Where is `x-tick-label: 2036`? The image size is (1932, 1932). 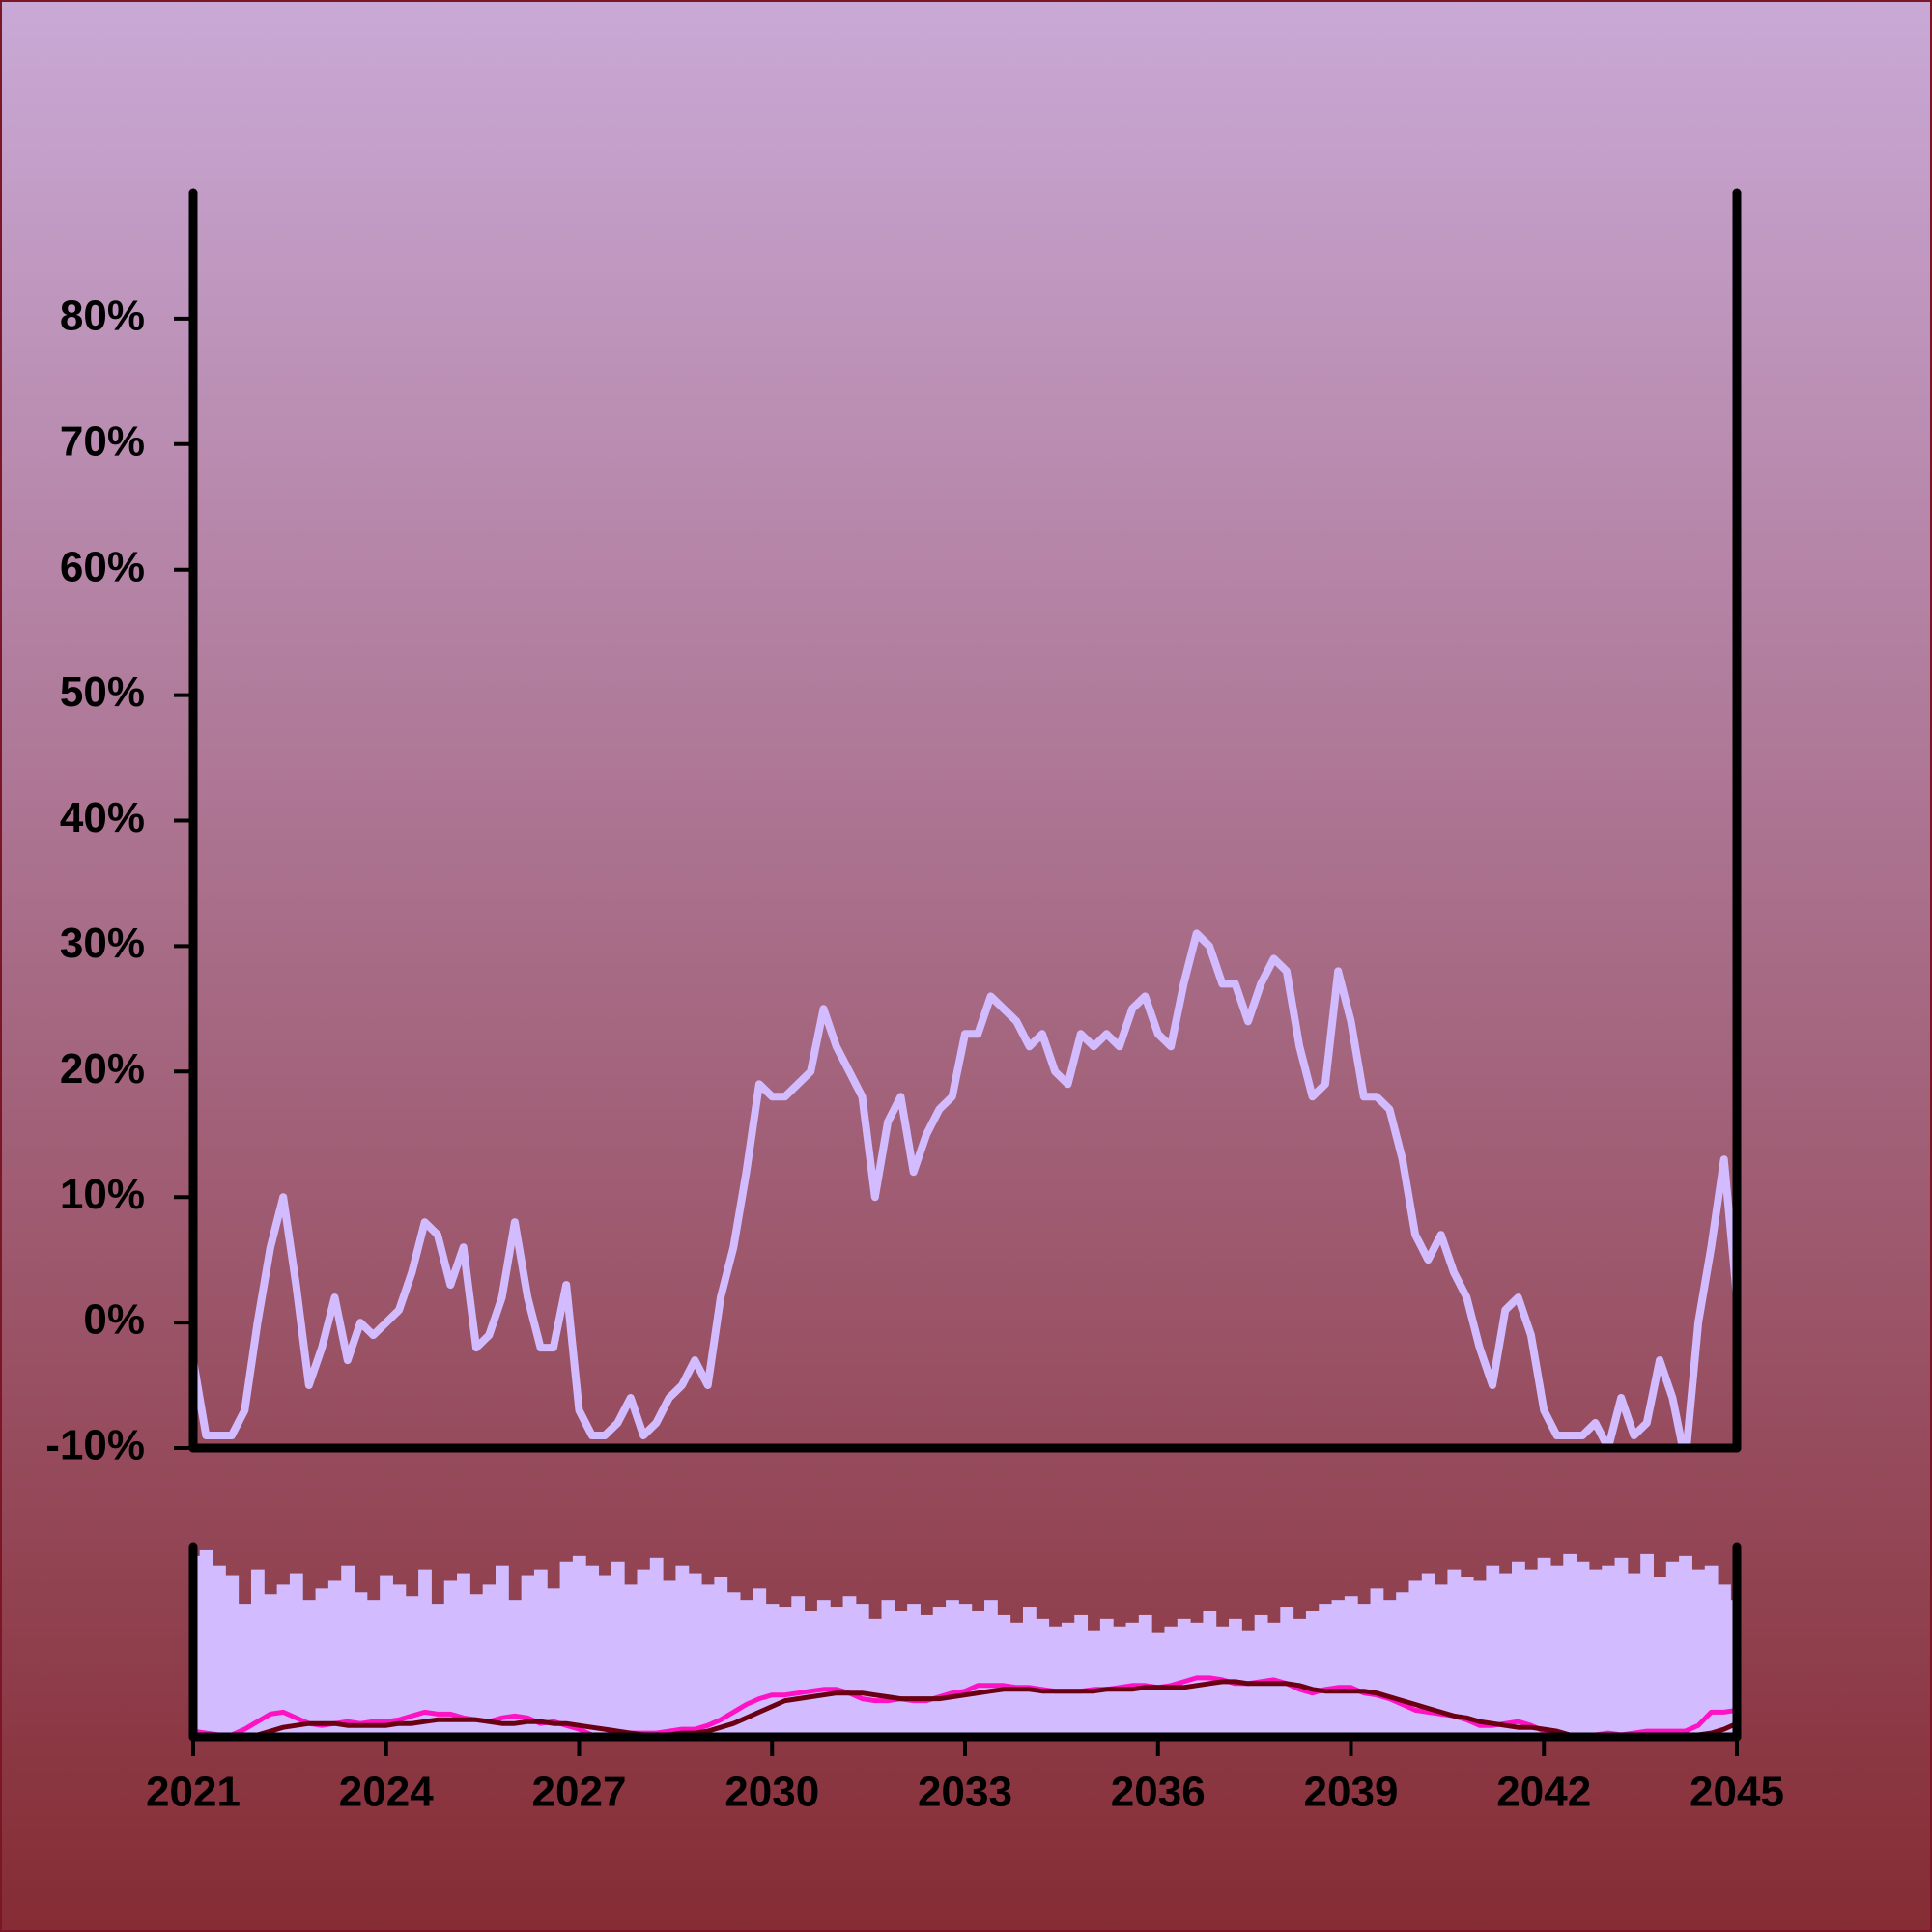 x-tick-label: 2036 is located at coordinates (1158, 1792).